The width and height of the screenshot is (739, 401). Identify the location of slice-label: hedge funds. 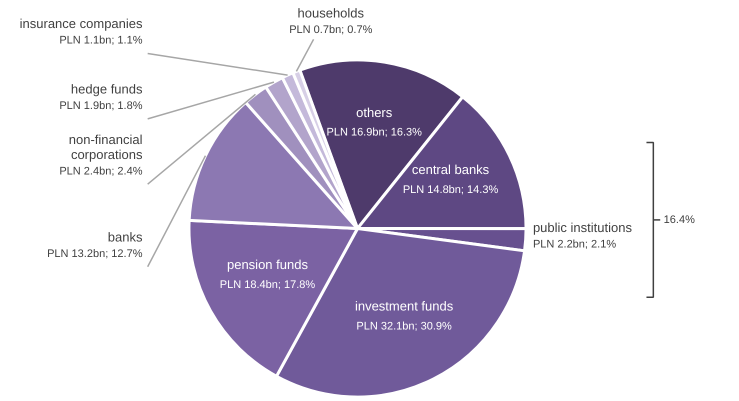
(106, 88).